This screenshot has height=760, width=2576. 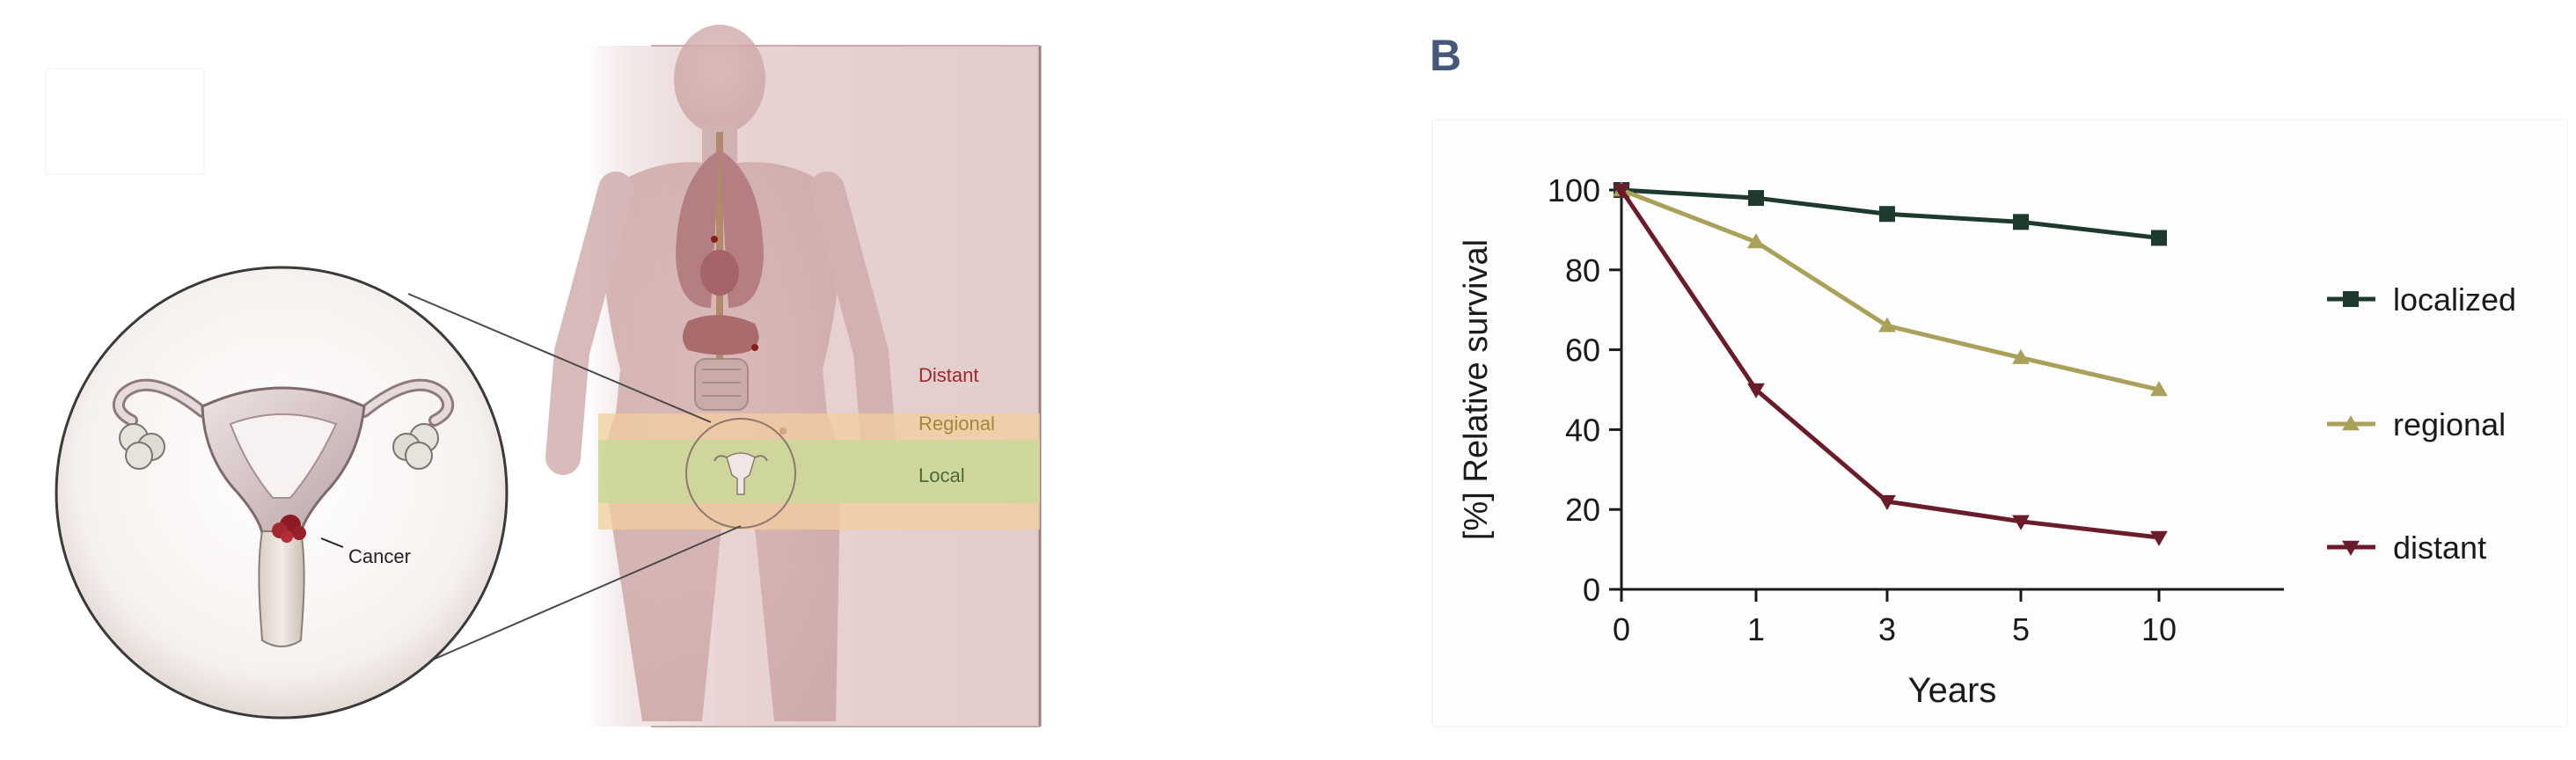 I want to click on organs, so click(x=731, y=296).